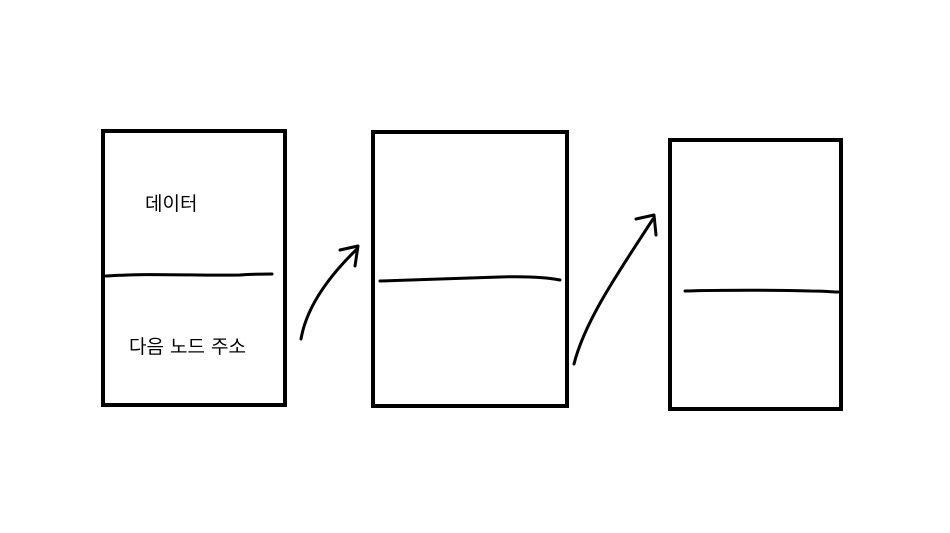  Describe the element at coordinates (349, 256) in the screenshot. I see `arrow-1-head` at that location.